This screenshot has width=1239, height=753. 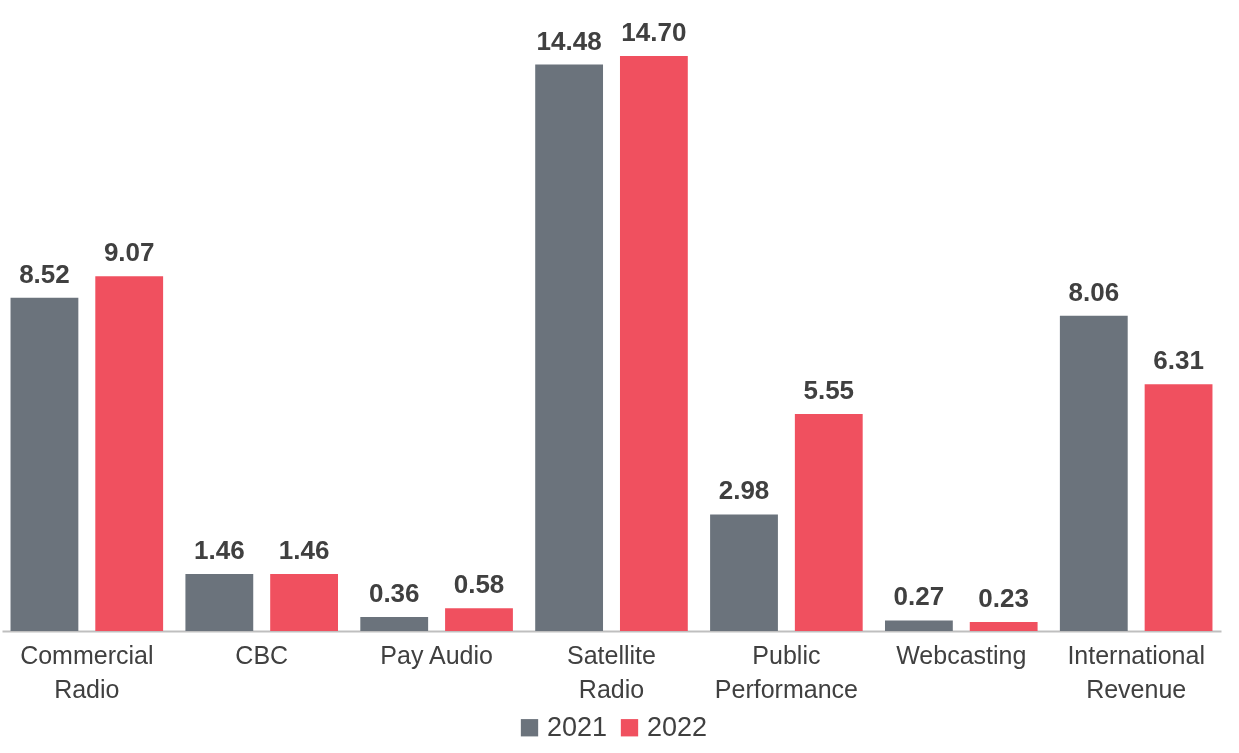 I want to click on data-label: 0.36, so click(x=394, y=592).